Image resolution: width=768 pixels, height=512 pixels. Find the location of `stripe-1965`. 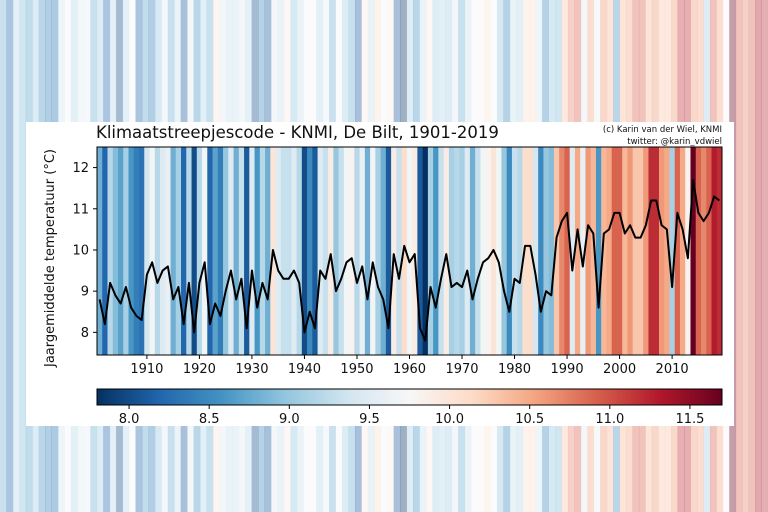

stripe-1965 is located at coordinates (436, 251).